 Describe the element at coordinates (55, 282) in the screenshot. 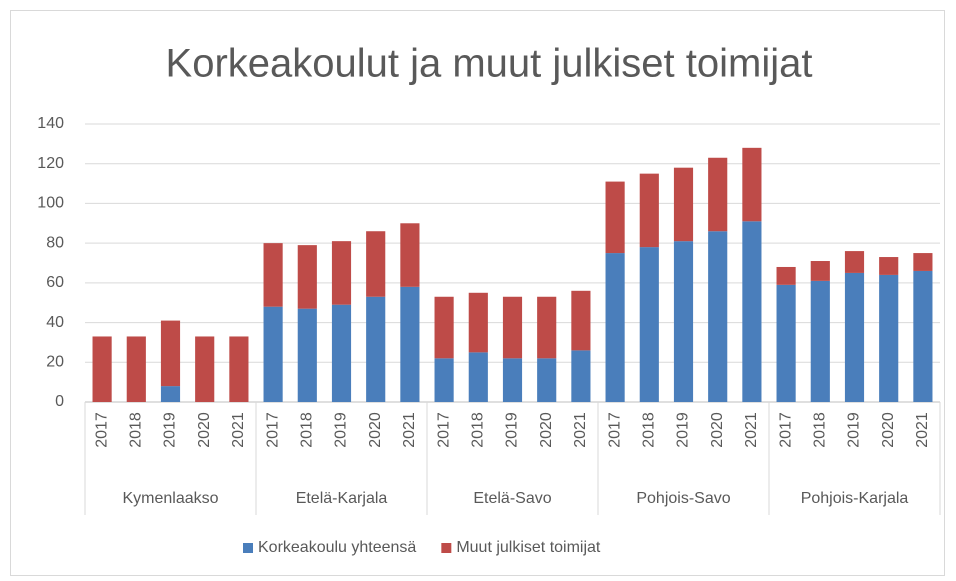

I see `y-tick-label: 60` at that location.